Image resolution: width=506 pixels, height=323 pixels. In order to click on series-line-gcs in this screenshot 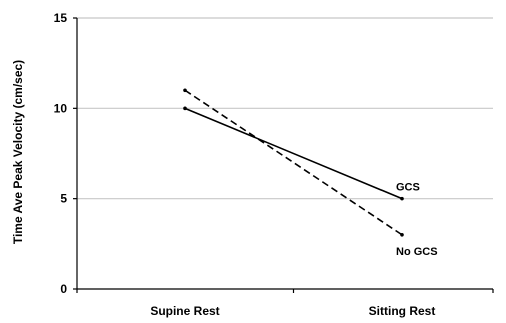, I will do `click(293, 153)`.